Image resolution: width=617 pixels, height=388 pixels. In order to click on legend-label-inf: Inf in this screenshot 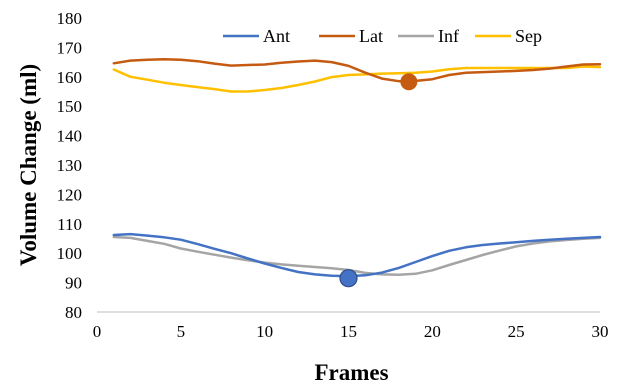, I will do `click(448, 36)`.